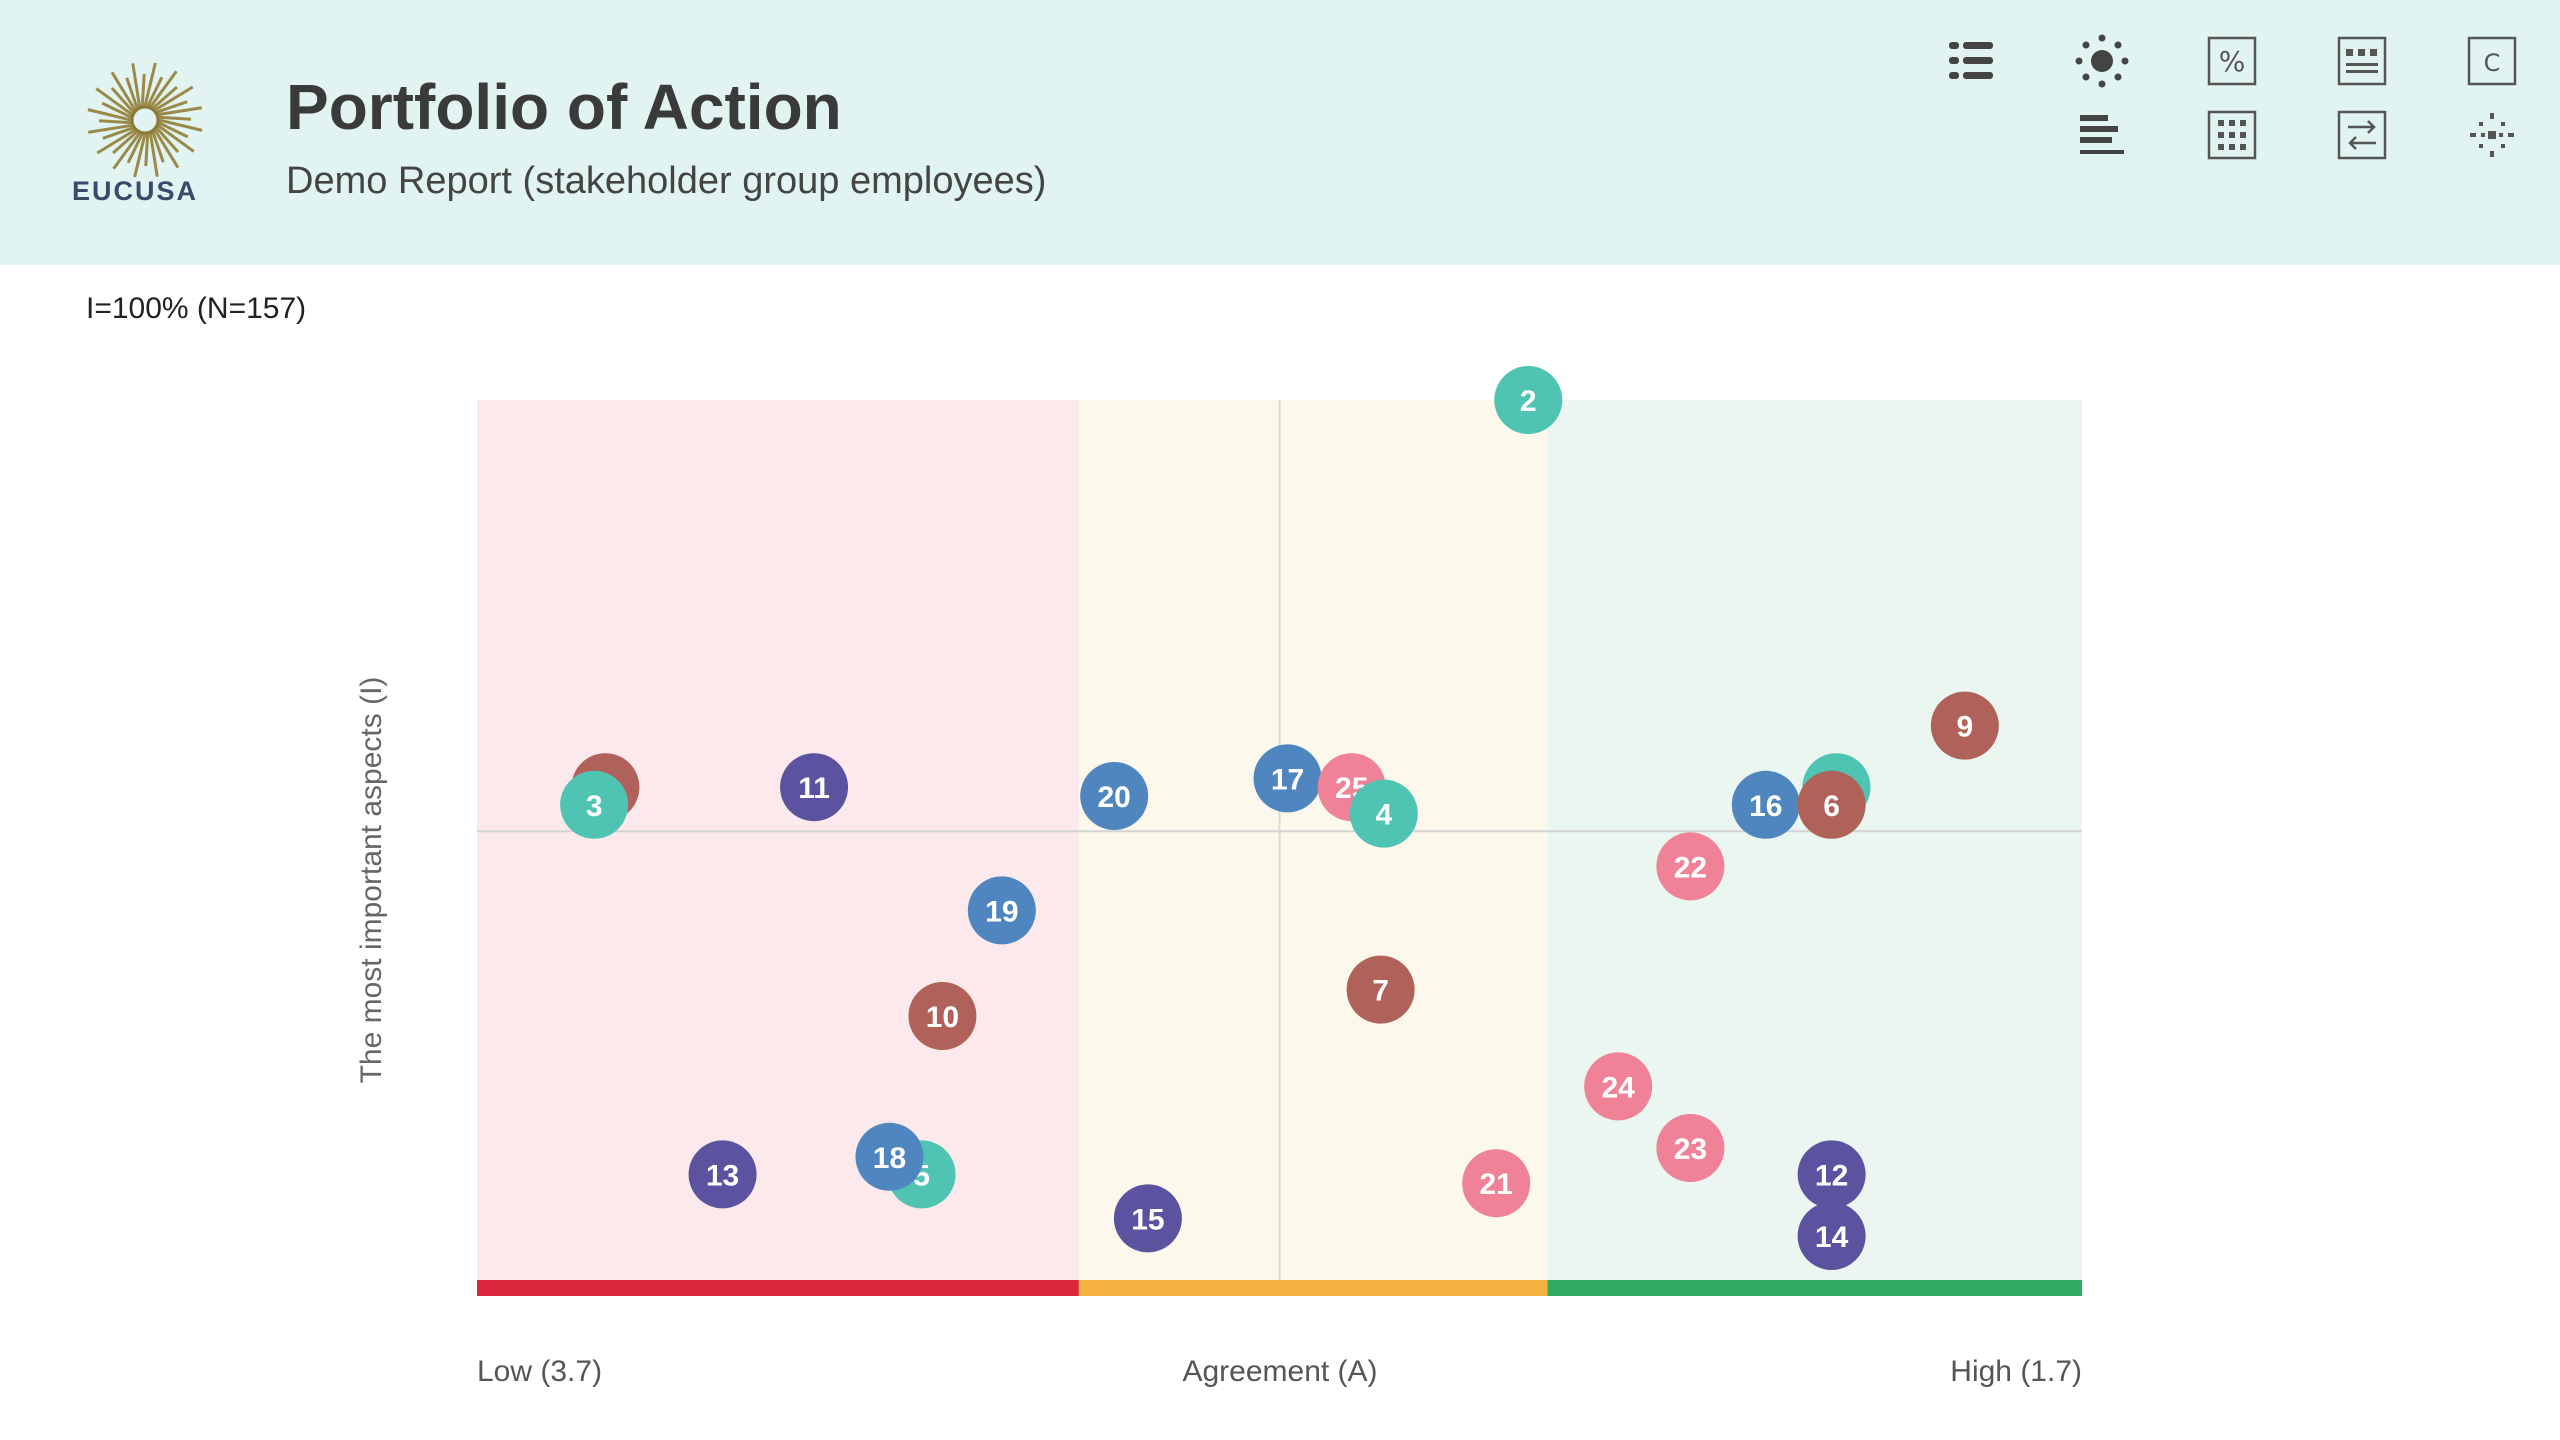 This screenshot has width=2560, height=1440. I want to click on data-point-label: 4, so click(1383, 815).